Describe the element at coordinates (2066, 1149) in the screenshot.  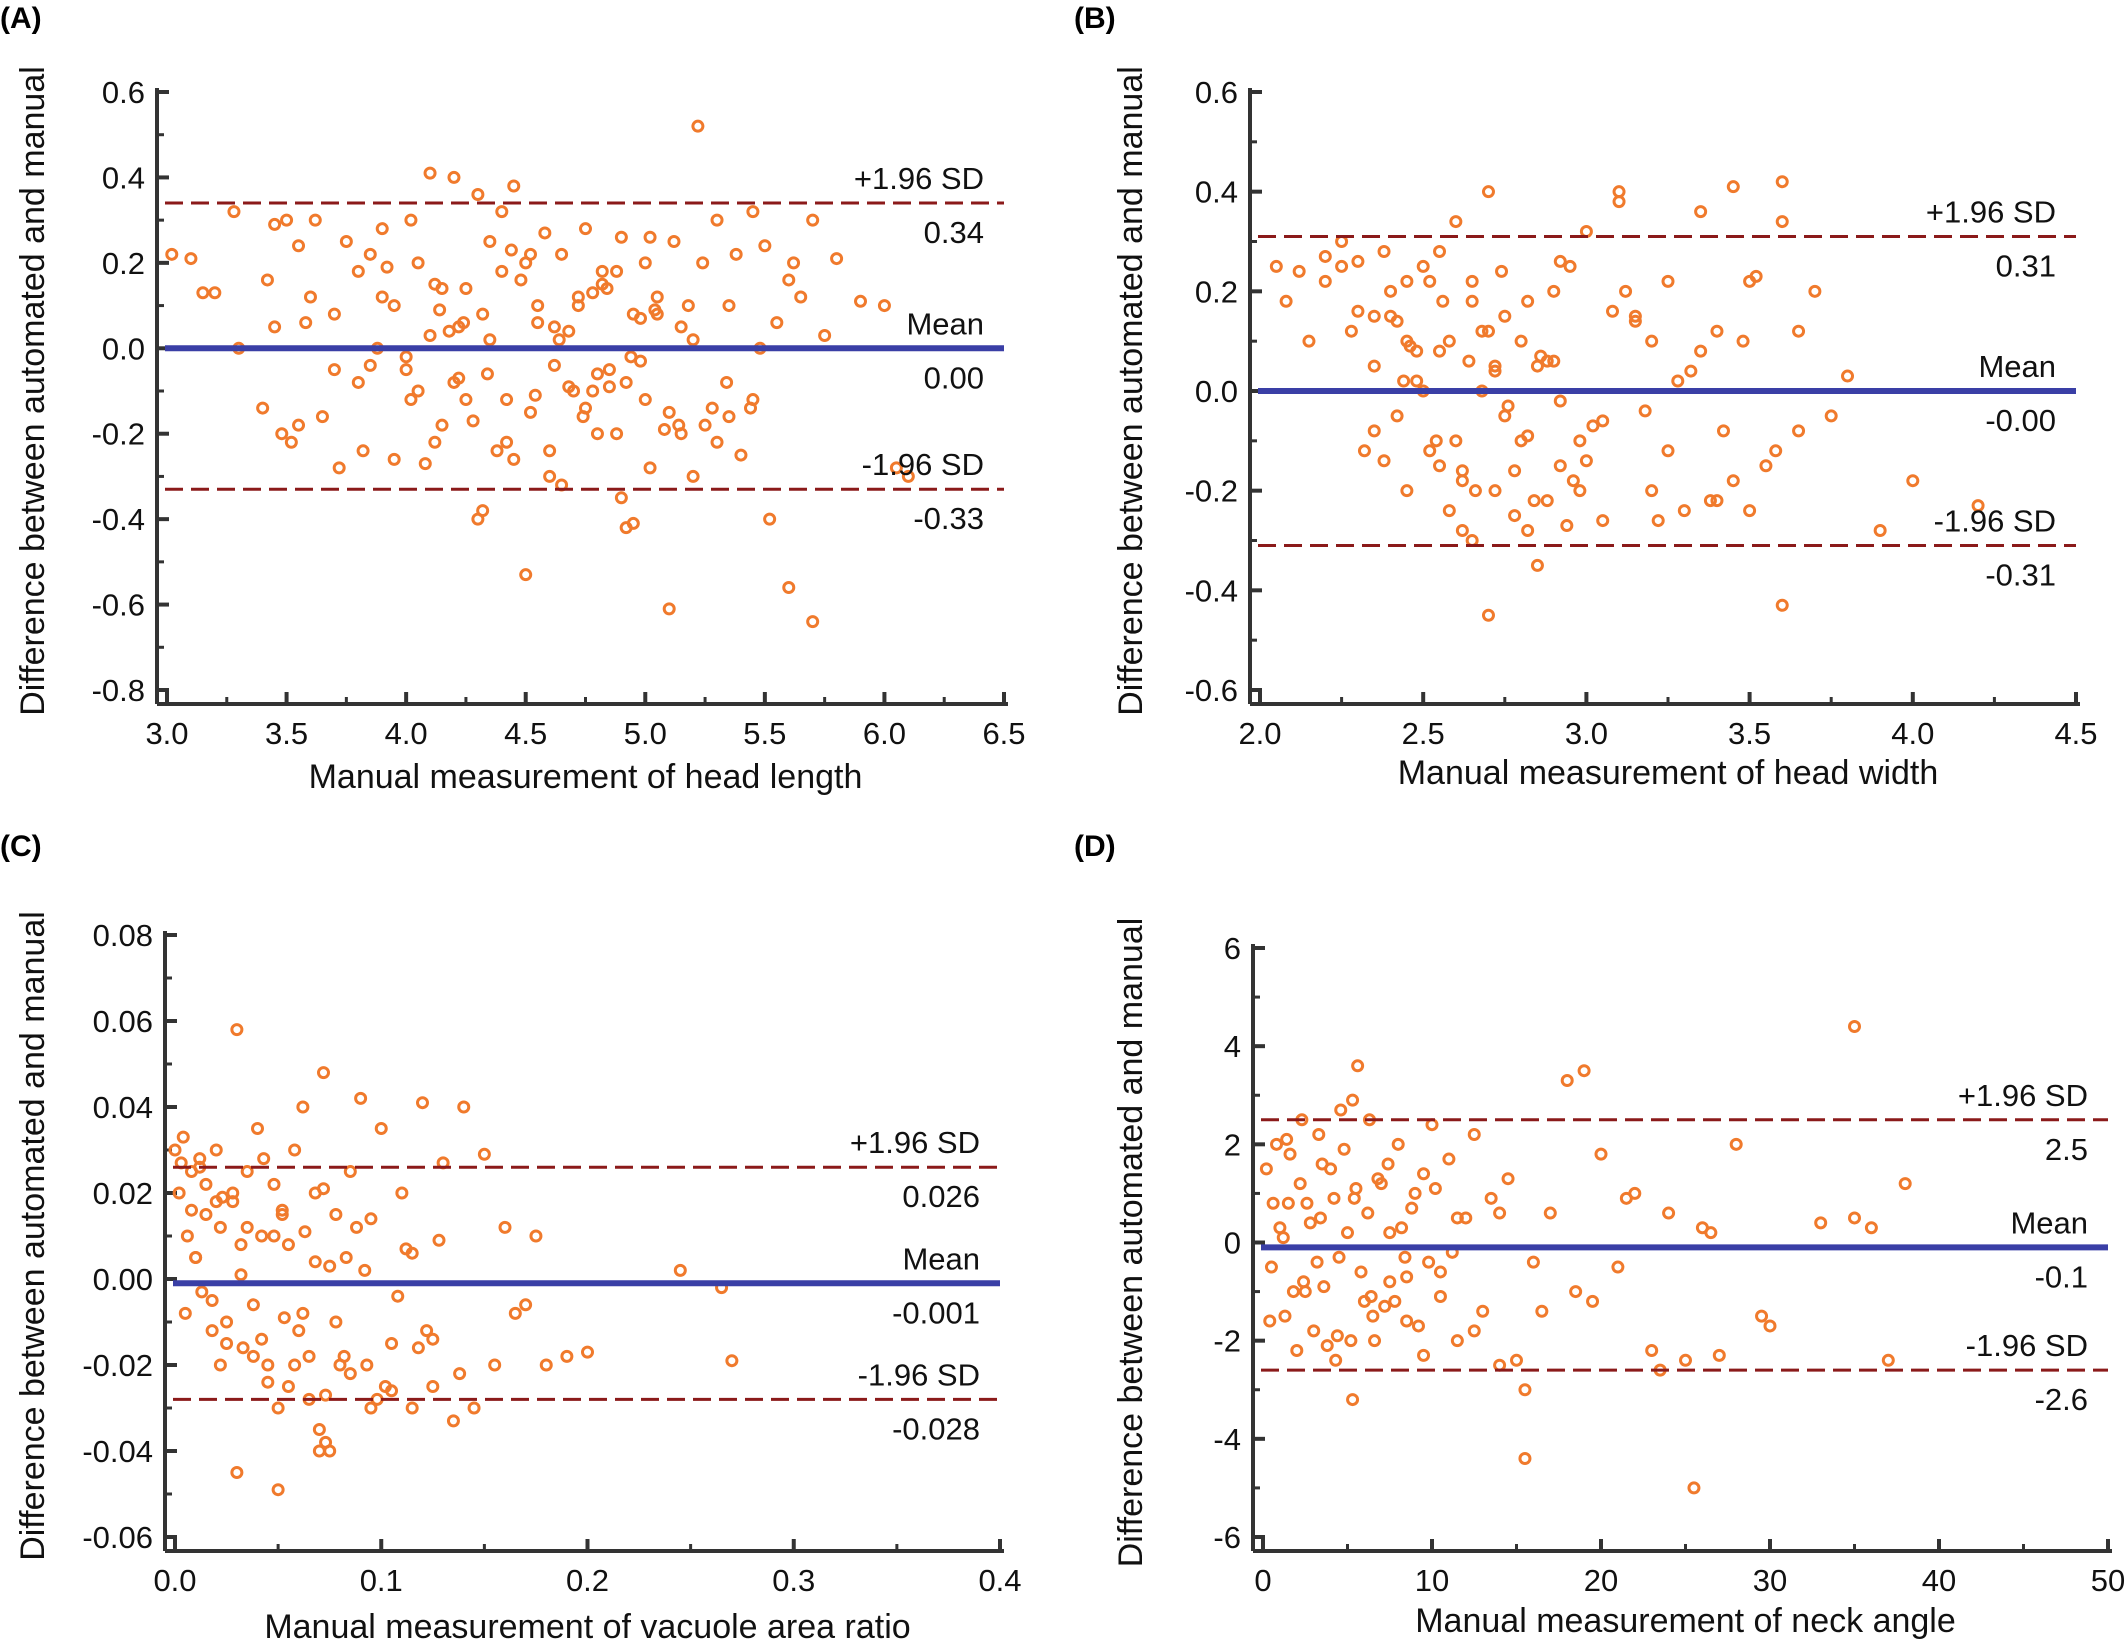
I see `upper-sd-value: 2.5` at that location.